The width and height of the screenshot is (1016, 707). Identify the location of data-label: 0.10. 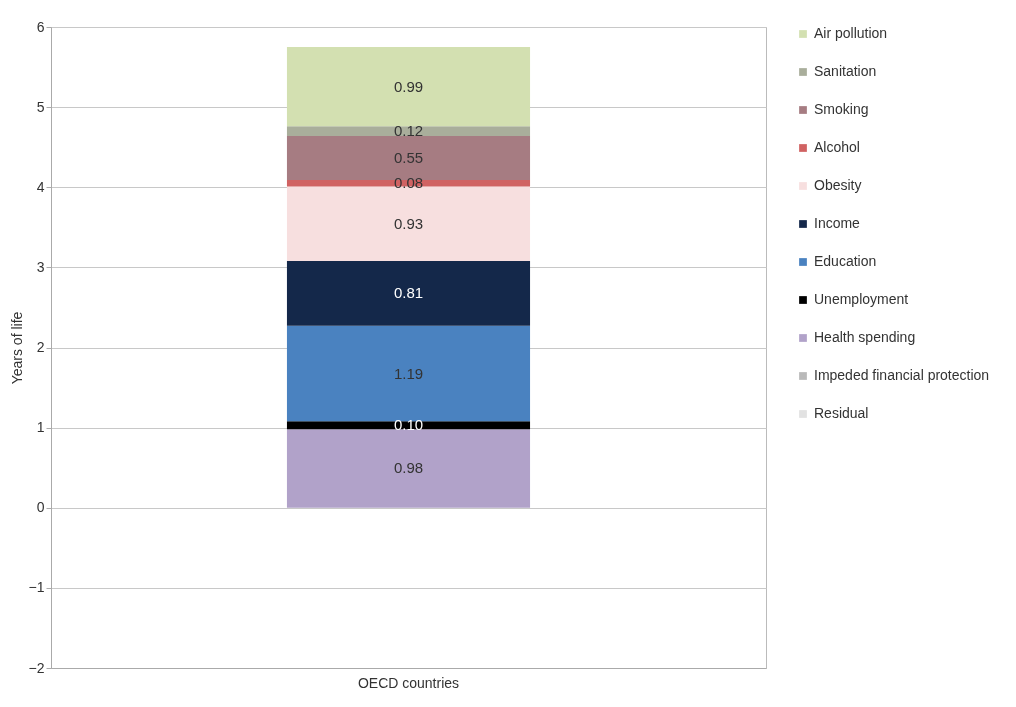
(408, 425).